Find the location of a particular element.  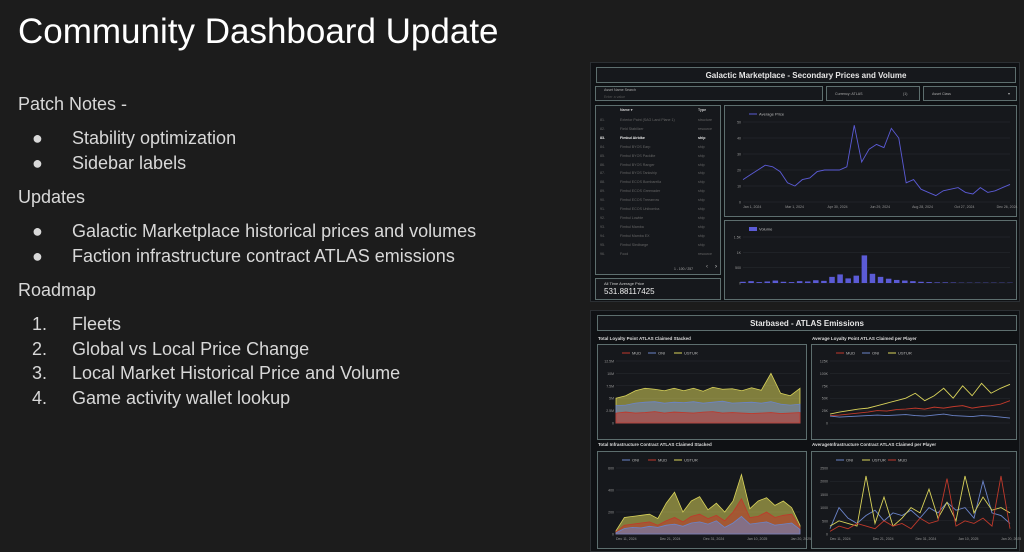

table-row: 95. Fimbul Sledbarge ship is located at coordinates (658, 247).